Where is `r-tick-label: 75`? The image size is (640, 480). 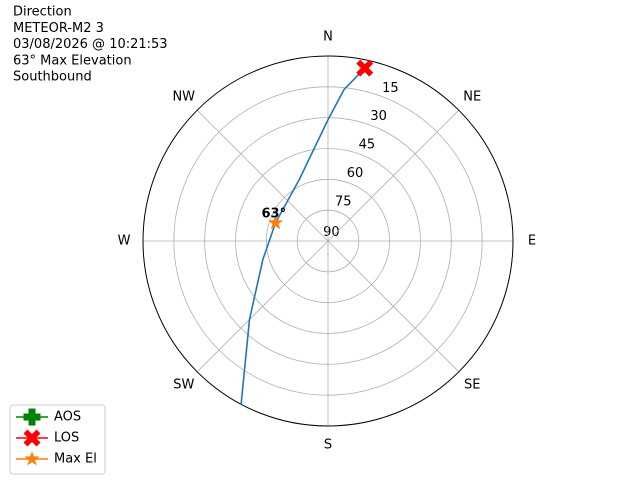 r-tick-label: 75 is located at coordinates (343, 202).